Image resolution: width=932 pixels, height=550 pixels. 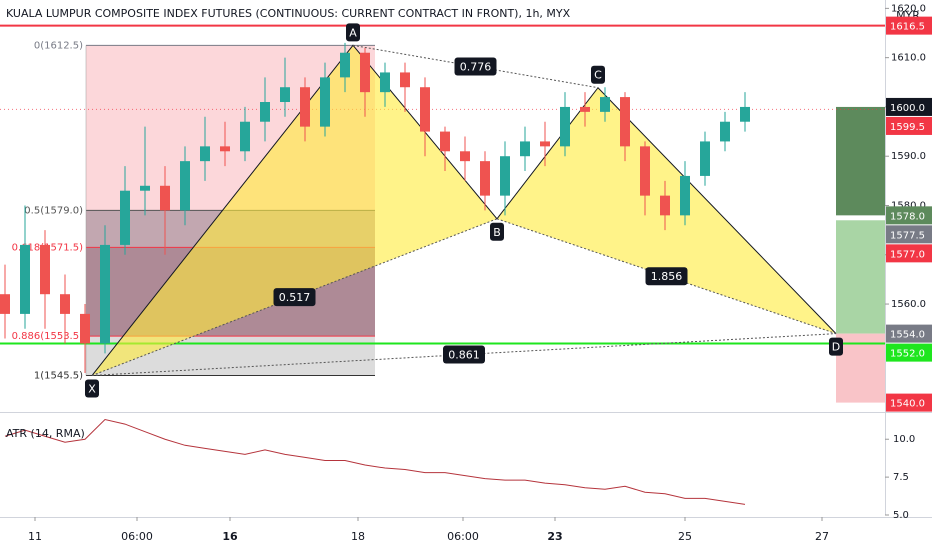 I want to click on price-label: 1599.5, so click(x=907, y=127).